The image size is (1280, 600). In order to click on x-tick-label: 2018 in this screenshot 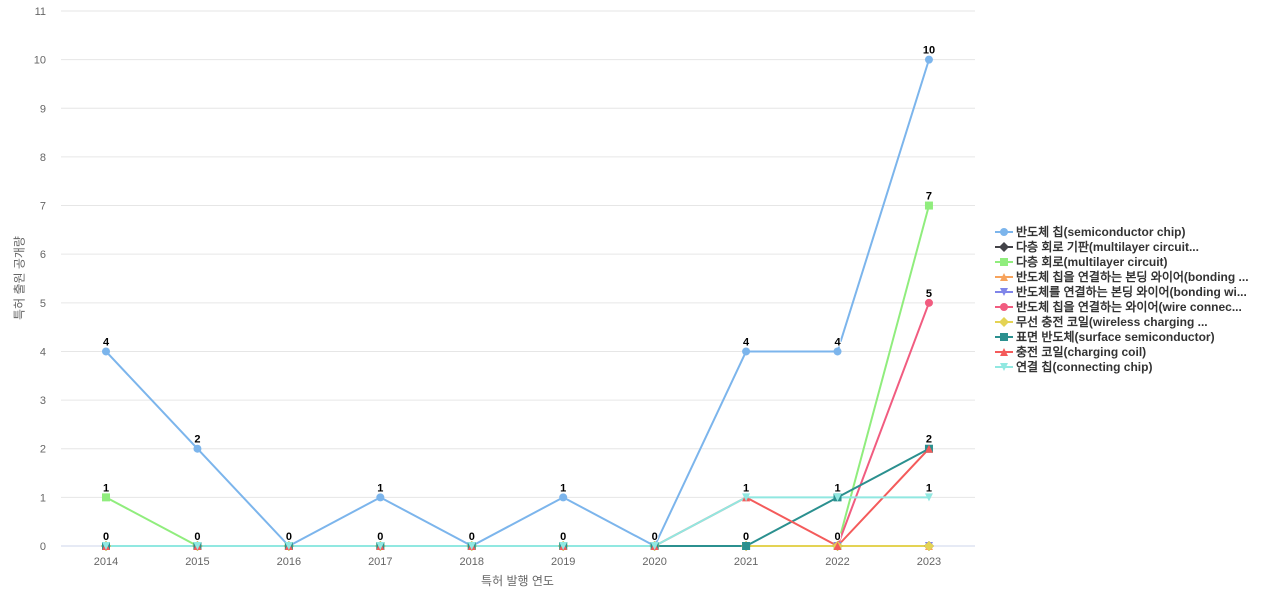, I will do `click(472, 562)`.